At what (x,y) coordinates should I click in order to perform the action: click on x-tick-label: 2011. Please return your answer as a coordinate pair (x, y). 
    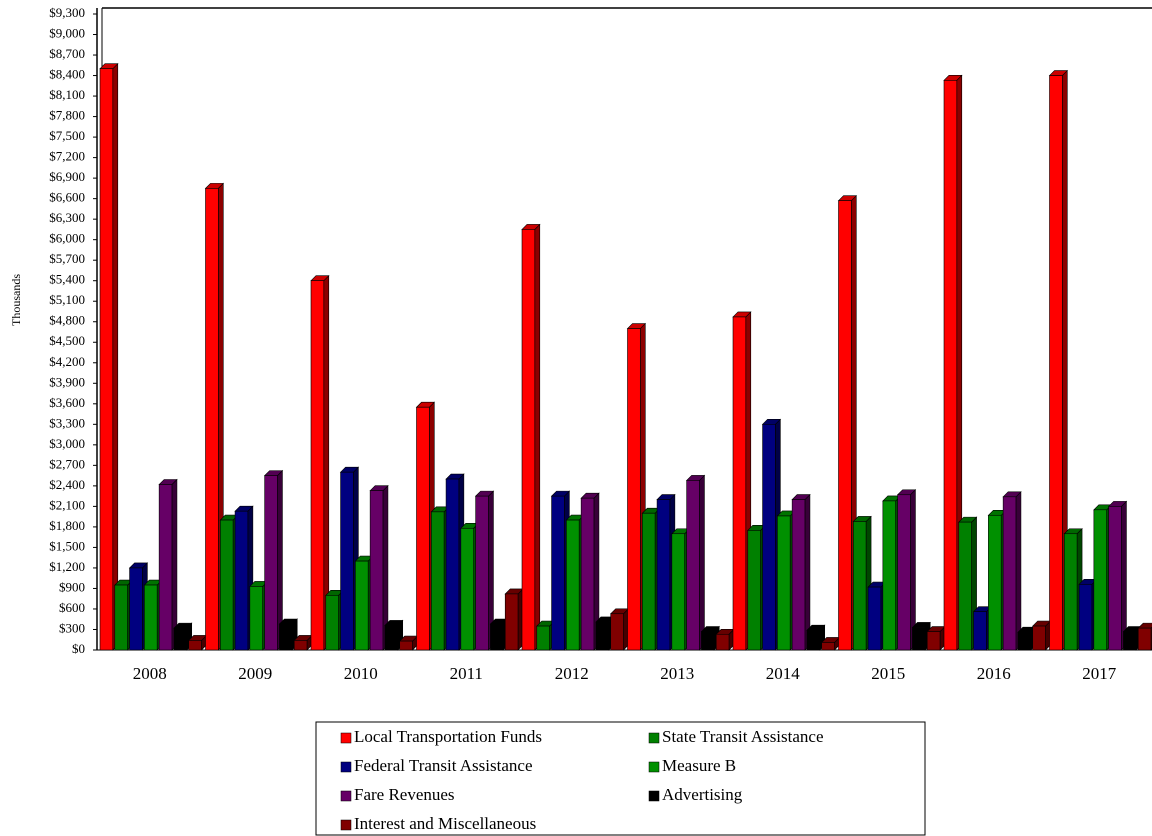
    Looking at the image, I should click on (466, 673).